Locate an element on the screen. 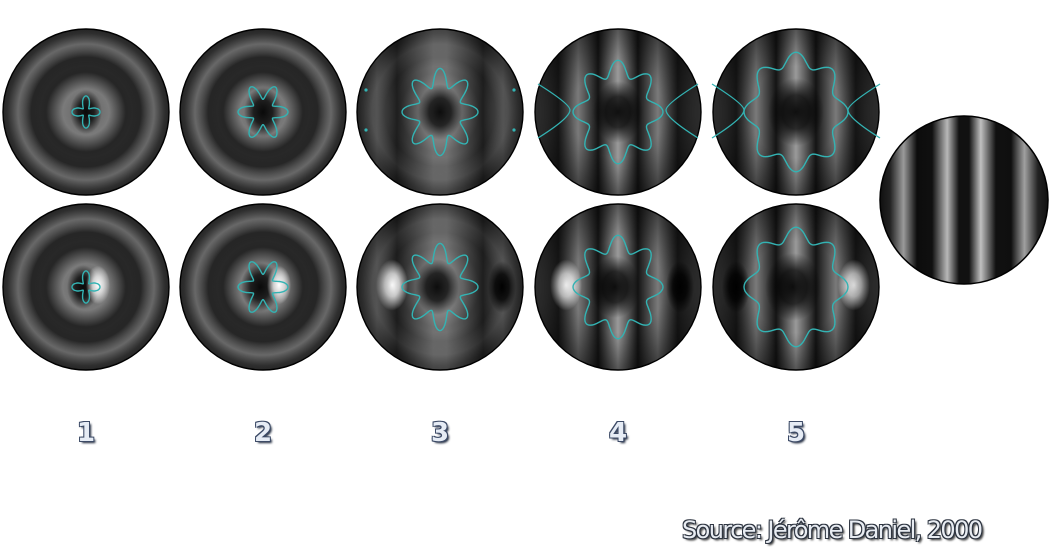 The image size is (1051, 551). disc-order-2-bottom is located at coordinates (263, 287).